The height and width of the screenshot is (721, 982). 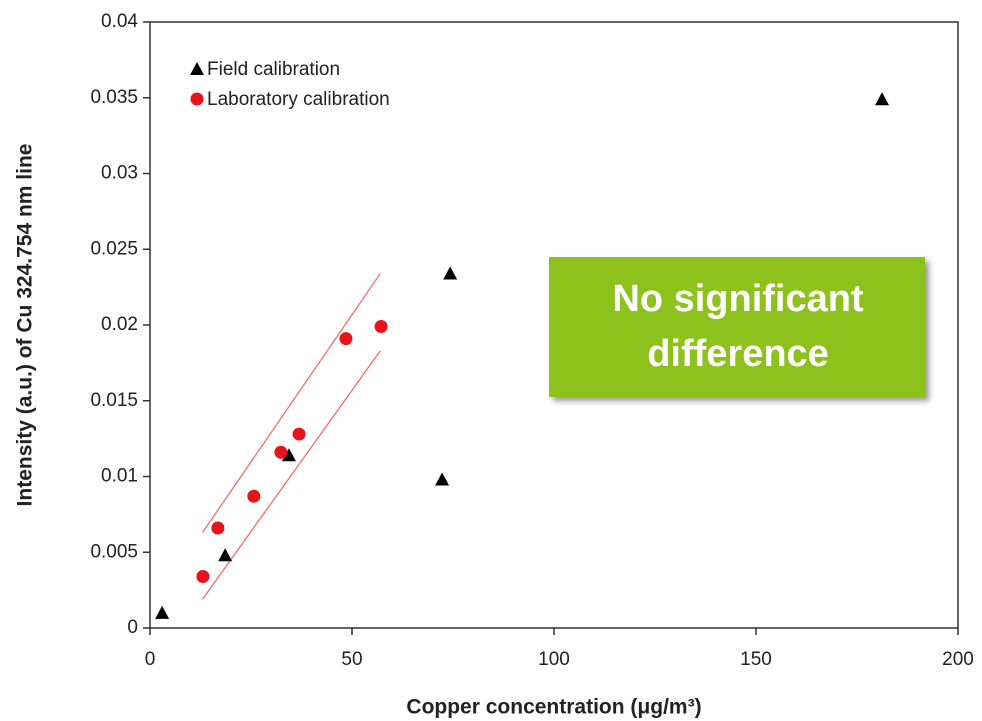 I want to click on y-tick-label: 0.03, so click(x=119, y=173).